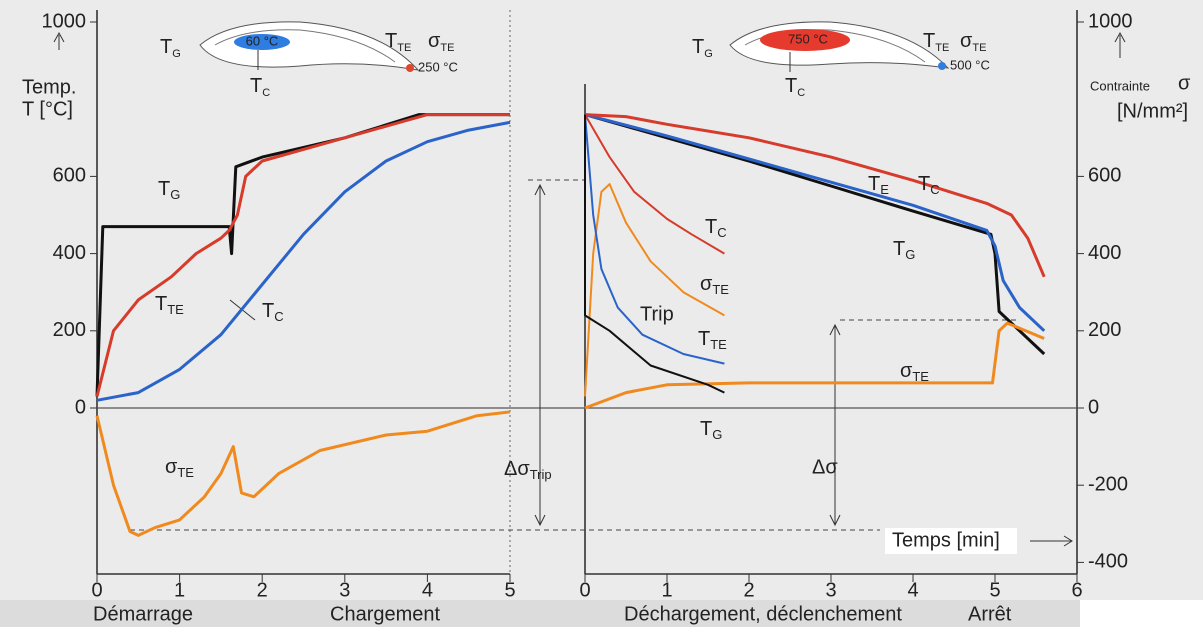 This screenshot has width=1203, height=627. What do you see at coordinates (1104, 176) in the screenshot?
I see `y2-tick-label: 600` at bounding box center [1104, 176].